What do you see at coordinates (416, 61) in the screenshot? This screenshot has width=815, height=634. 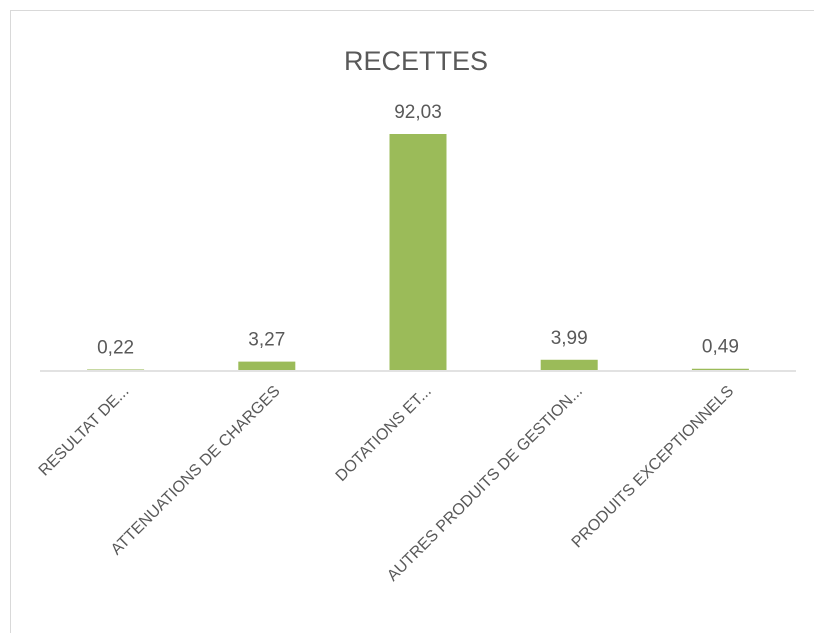 I see `chart-title: RECETTES` at bounding box center [416, 61].